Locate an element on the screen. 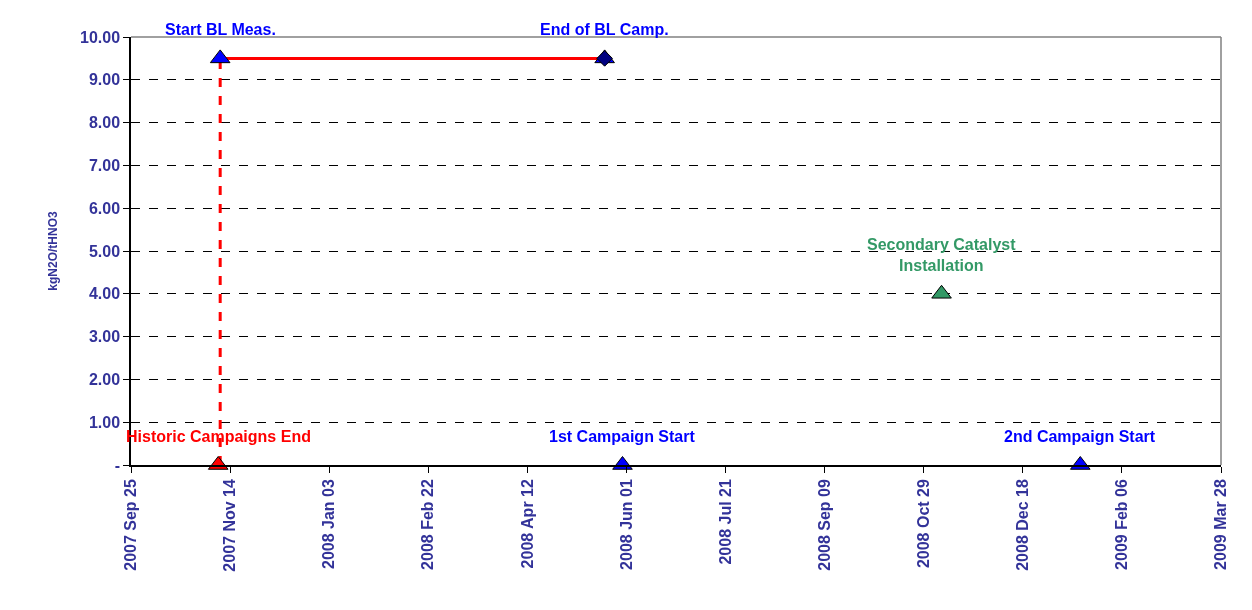 The width and height of the screenshot is (1252, 610). y-tick-label: 6.00 is located at coordinates (104, 208).